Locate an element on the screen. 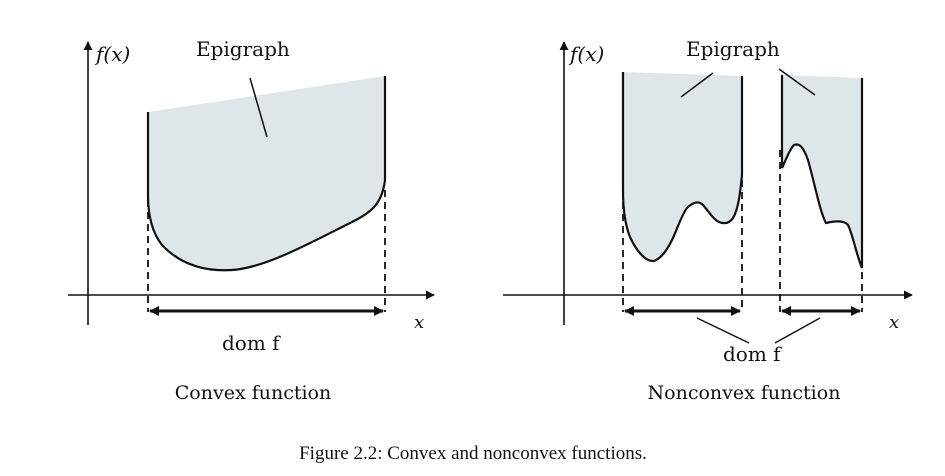 This screenshot has width=945, height=476. nonconvex-epigraph-region-left is located at coordinates (682, 167).